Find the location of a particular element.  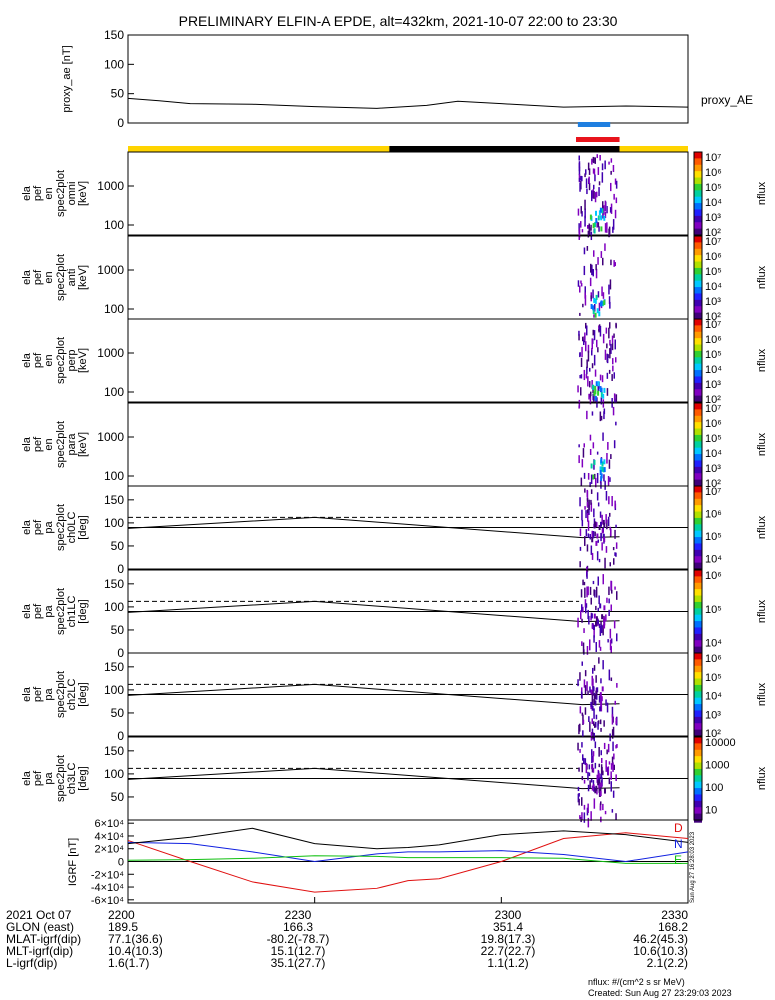

panel-tick-label: 150 is located at coordinates (114, 584).